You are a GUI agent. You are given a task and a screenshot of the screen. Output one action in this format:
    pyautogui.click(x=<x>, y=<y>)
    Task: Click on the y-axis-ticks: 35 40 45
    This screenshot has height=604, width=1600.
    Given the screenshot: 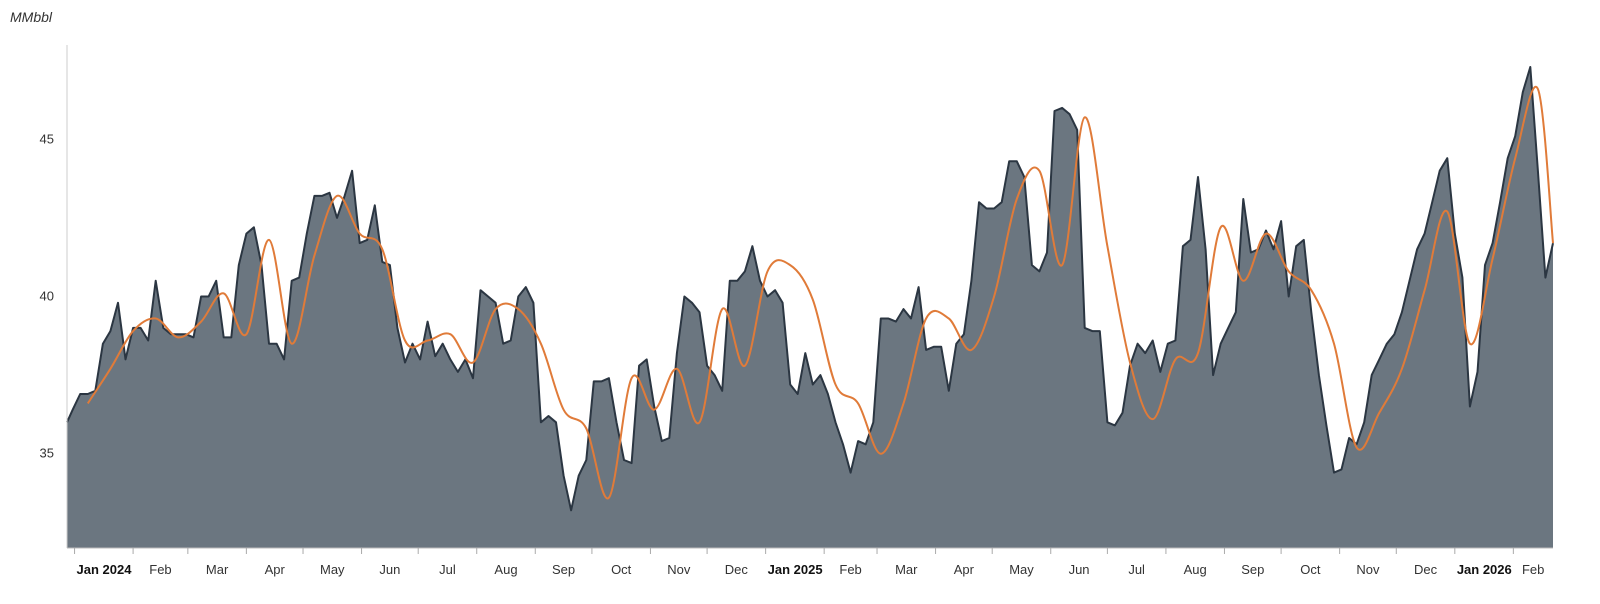 What is the action you would take?
    pyautogui.click(x=47, y=295)
    